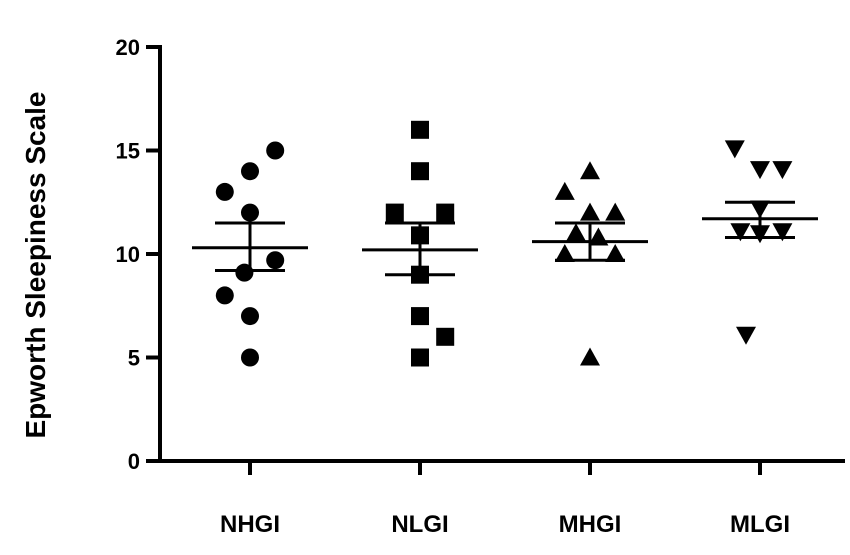 This screenshot has width=850, height=555. I want to click on x-tick-label: NLGI, so click(419, 524).